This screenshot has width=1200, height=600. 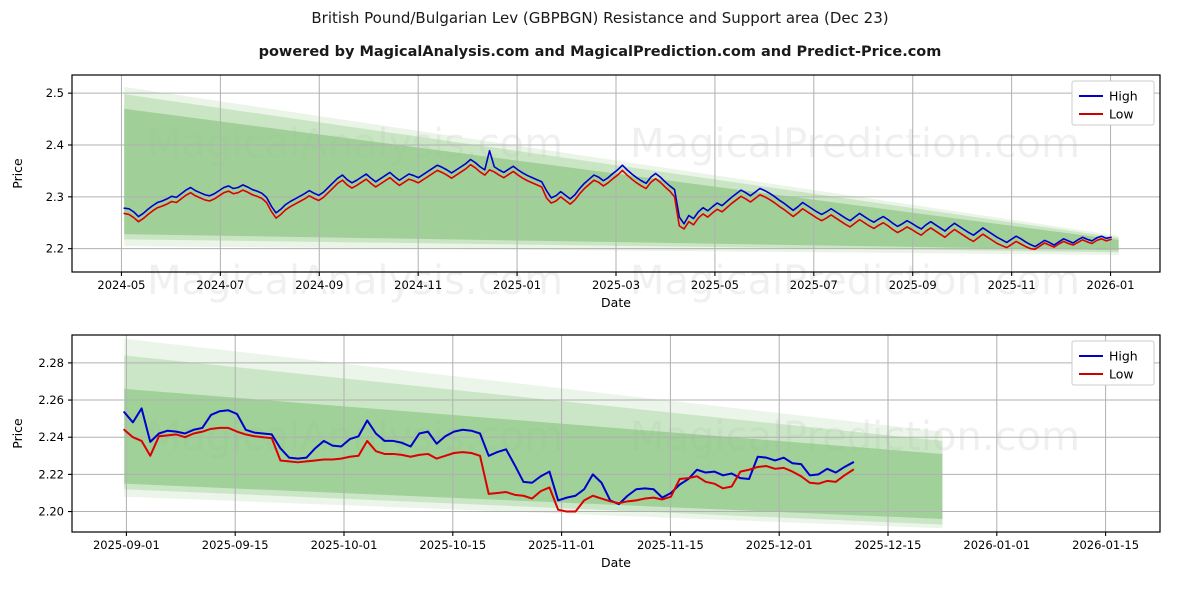 What do you see at coordinates (55, 249) in the screenshot?
I see `y-tick-label: 2.2` at bounding box center [55, 249].